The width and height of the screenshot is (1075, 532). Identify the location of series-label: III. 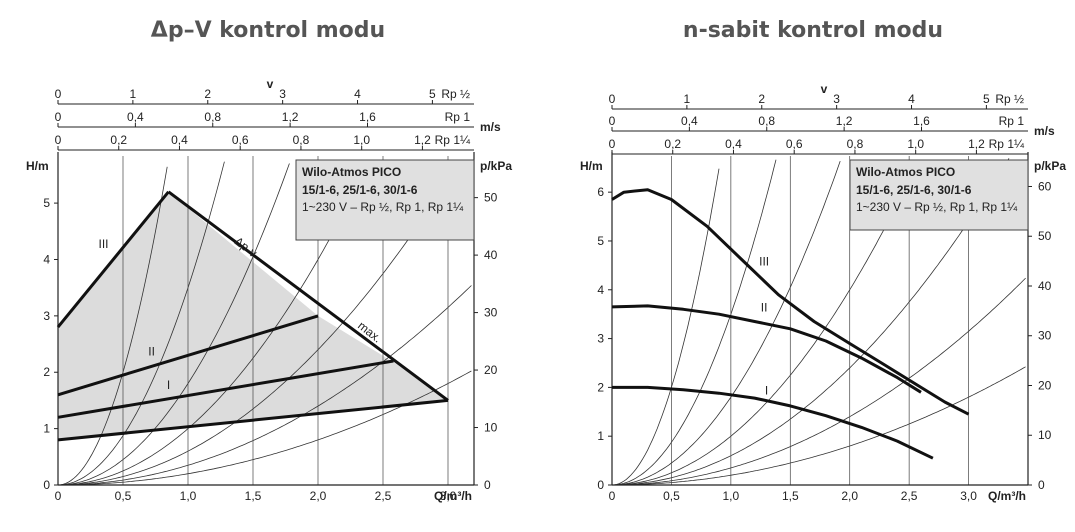
(764, 261).